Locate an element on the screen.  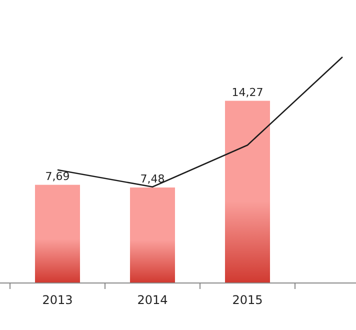
x-tick-label: 2015 is located at coordinates (247, 300).